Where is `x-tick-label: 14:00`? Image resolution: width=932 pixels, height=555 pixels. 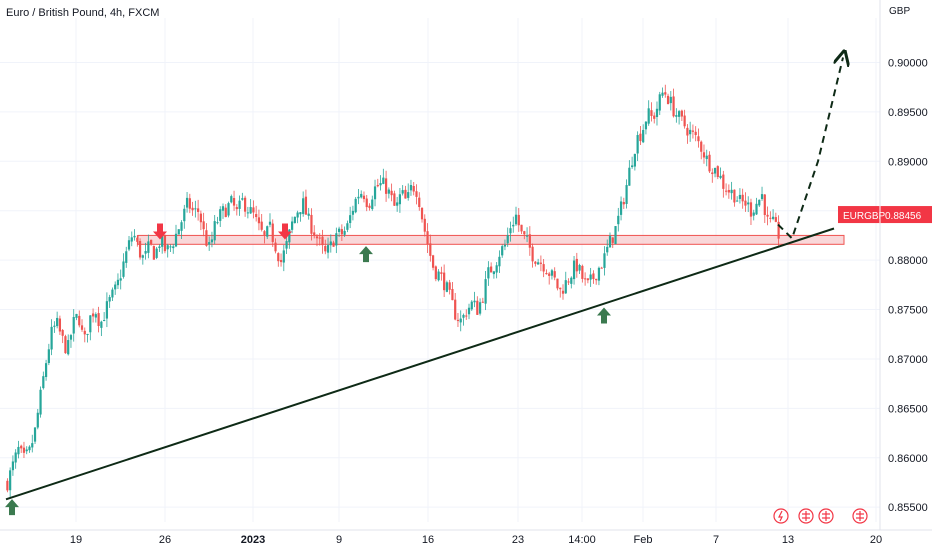 x-tick-label: 14:00 is located at coordinates (582, 540).